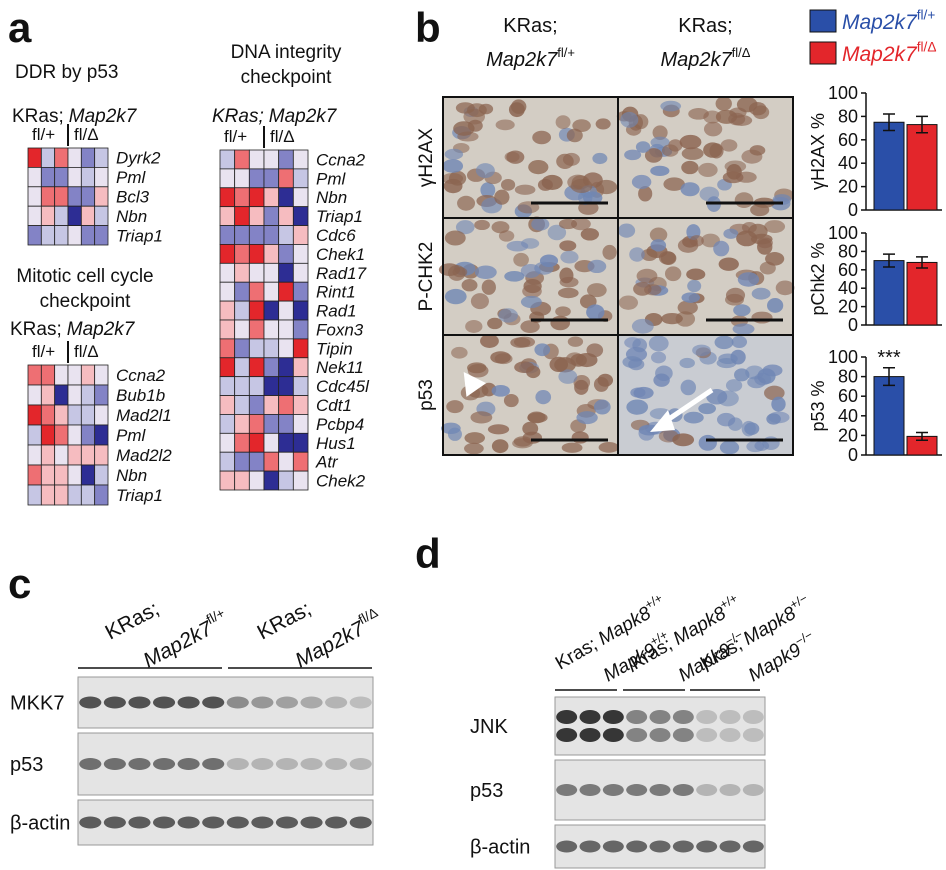  Describe the element at coordinates (40, 824) in the screenshot. I see `text-part: β-actin` at that location.